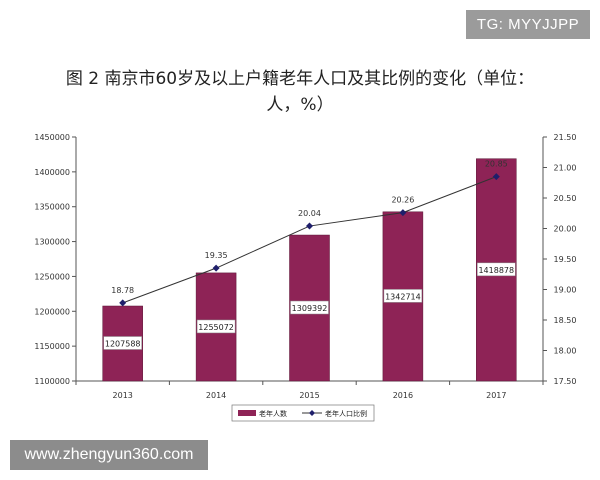 The width and height of the screenshot is (600, 480). I want to click on y-right-tick-label: 20.50, so click(565, 198).